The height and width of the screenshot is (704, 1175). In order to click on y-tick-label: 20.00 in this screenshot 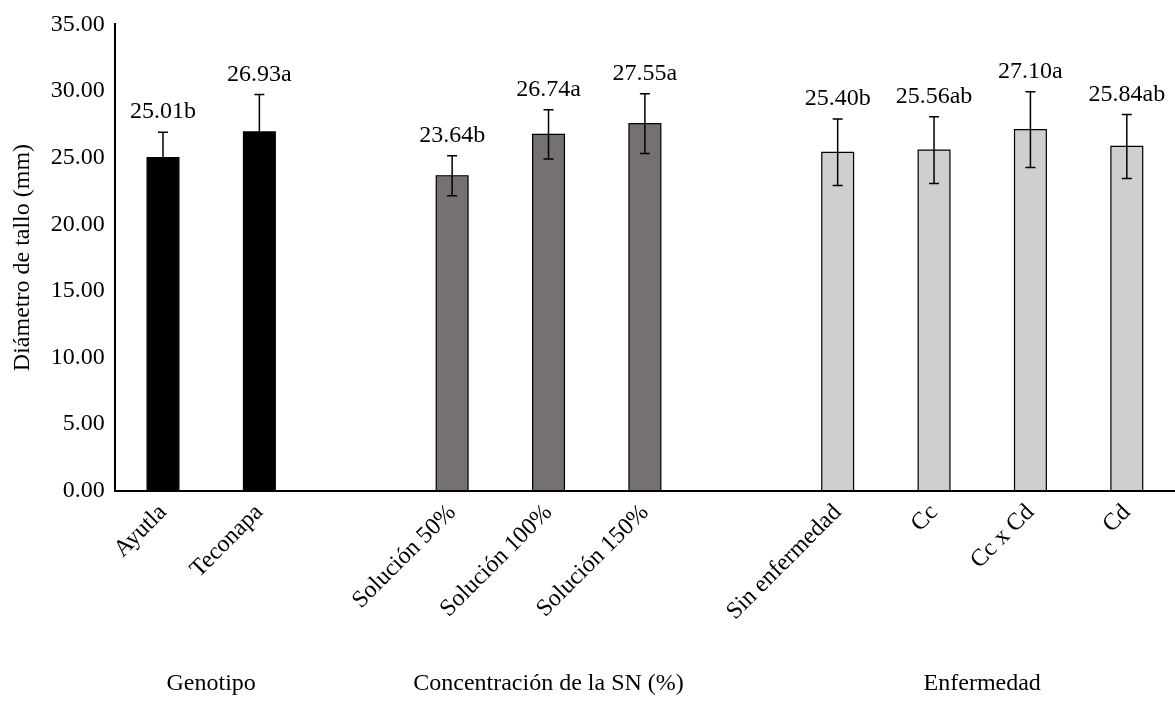, I will do `click(77, 222)`.